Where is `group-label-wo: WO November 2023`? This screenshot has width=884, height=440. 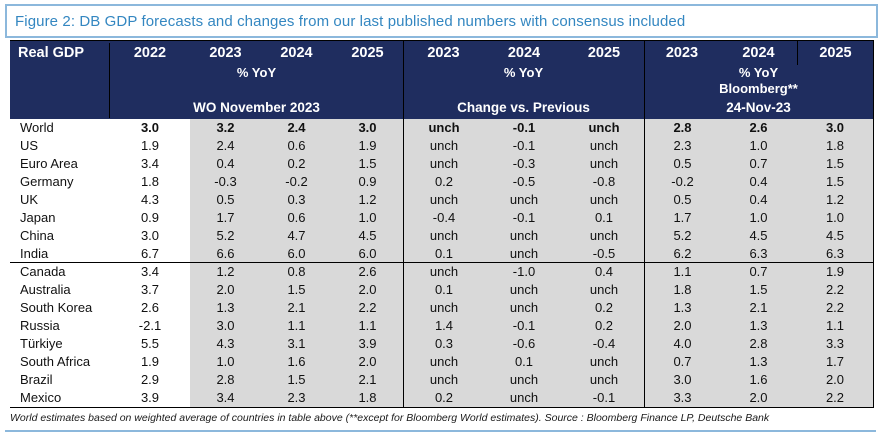
group-label-wo: WO November 2023 is located at coordinates (256, 107).